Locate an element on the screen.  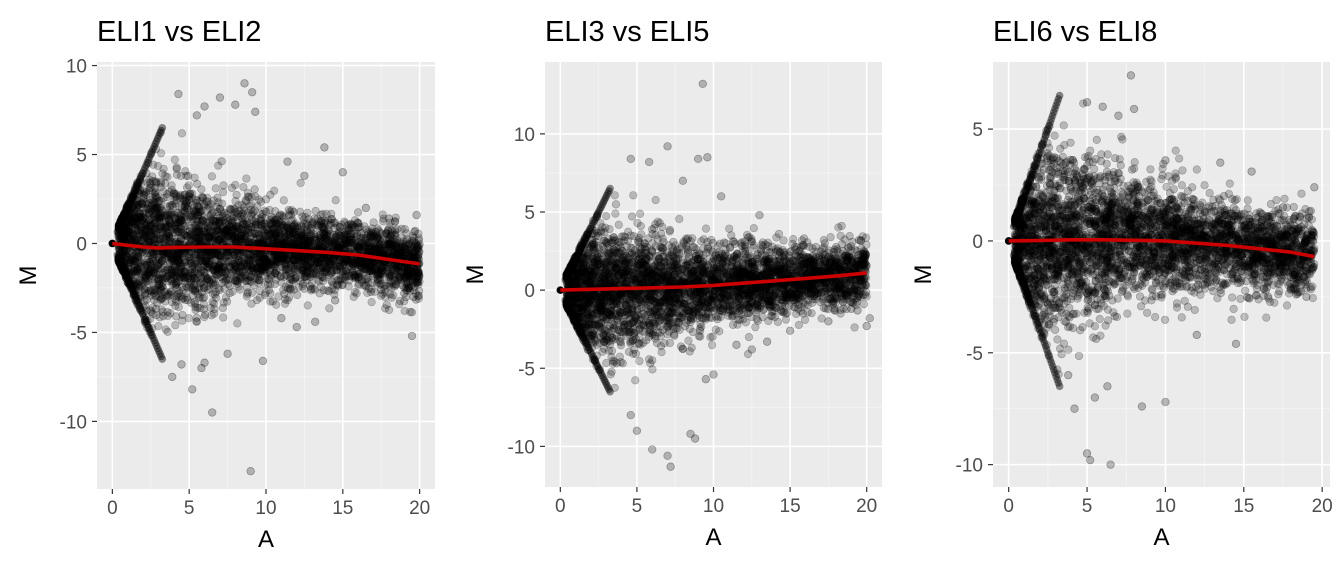
x-tick-label: 5 is located at coordinates (189, 508).